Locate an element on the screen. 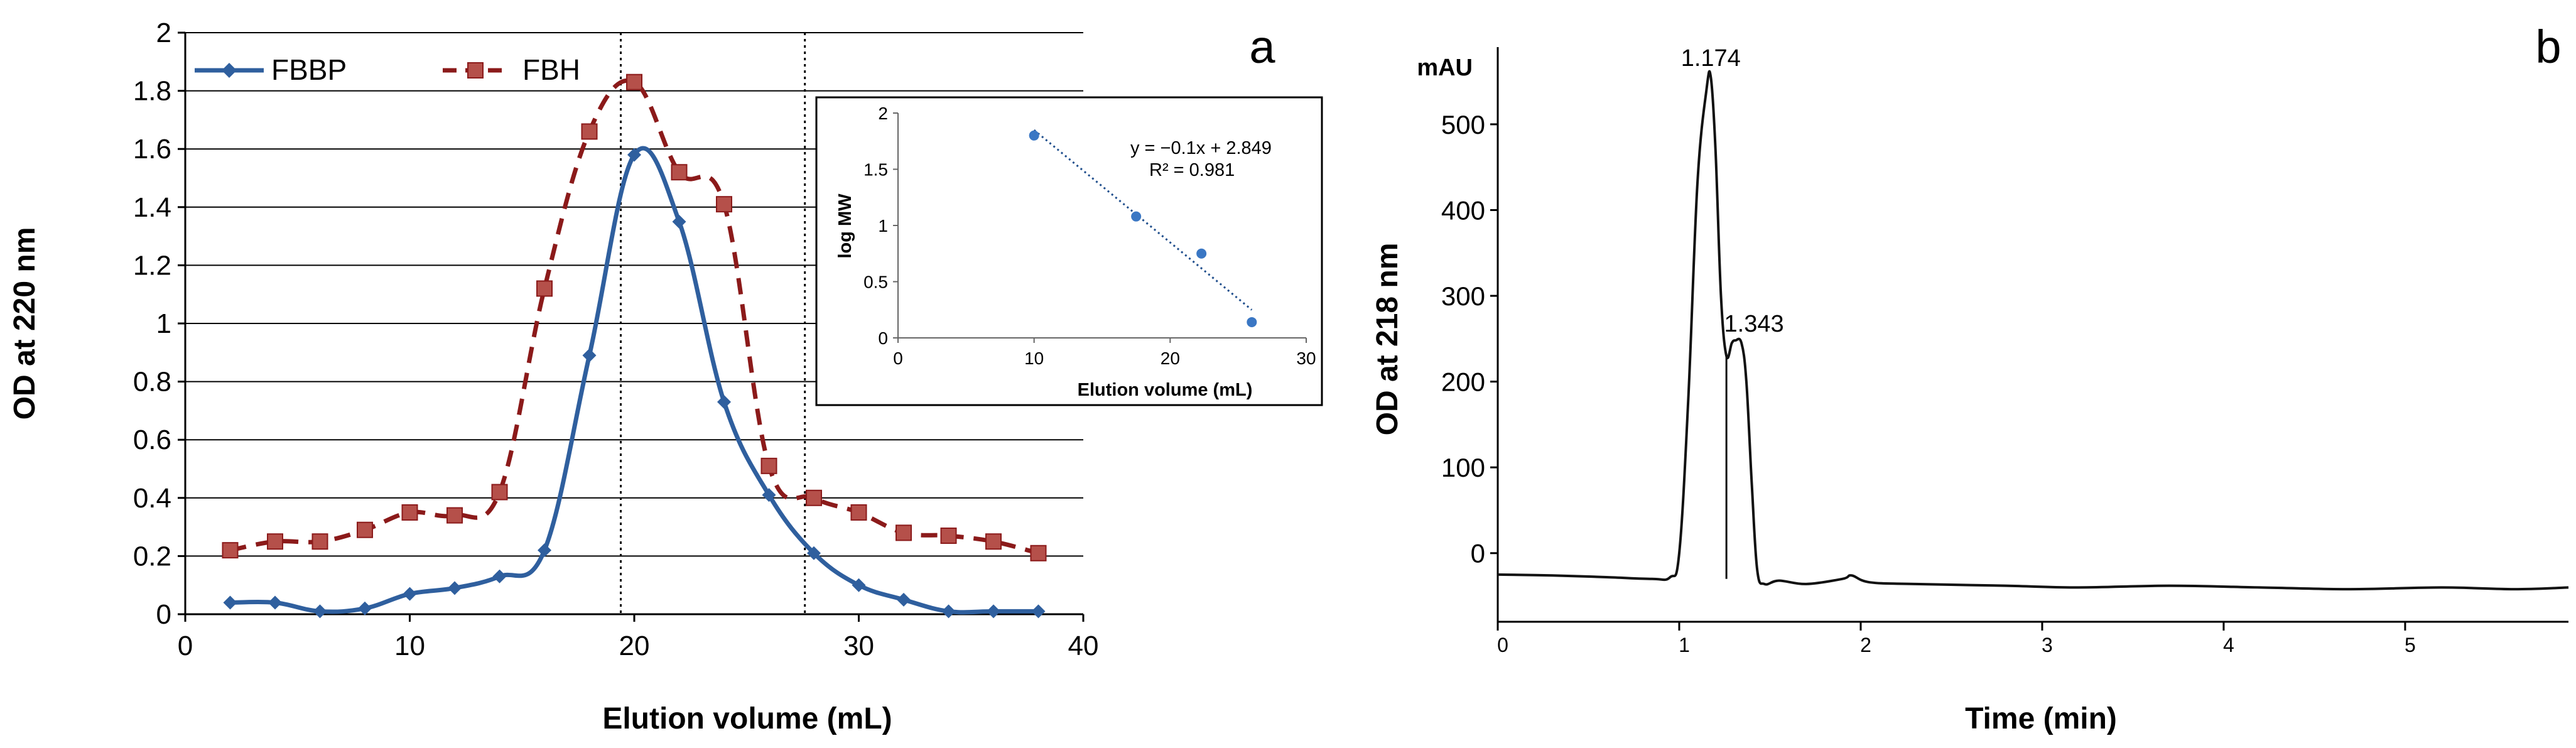 This screenshot has height=748, width=2576. panel-a-label: a is located at coordinates (1262, 47).